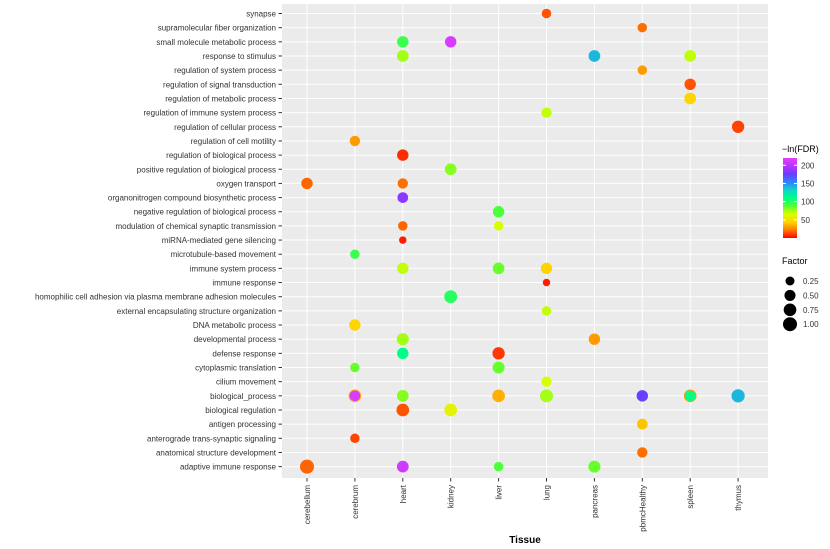 This screenshot has height=549, width=830. Describe the element at coordinates (805, 220) in the screenshot. I see `color-legend-label: 50` at that location.